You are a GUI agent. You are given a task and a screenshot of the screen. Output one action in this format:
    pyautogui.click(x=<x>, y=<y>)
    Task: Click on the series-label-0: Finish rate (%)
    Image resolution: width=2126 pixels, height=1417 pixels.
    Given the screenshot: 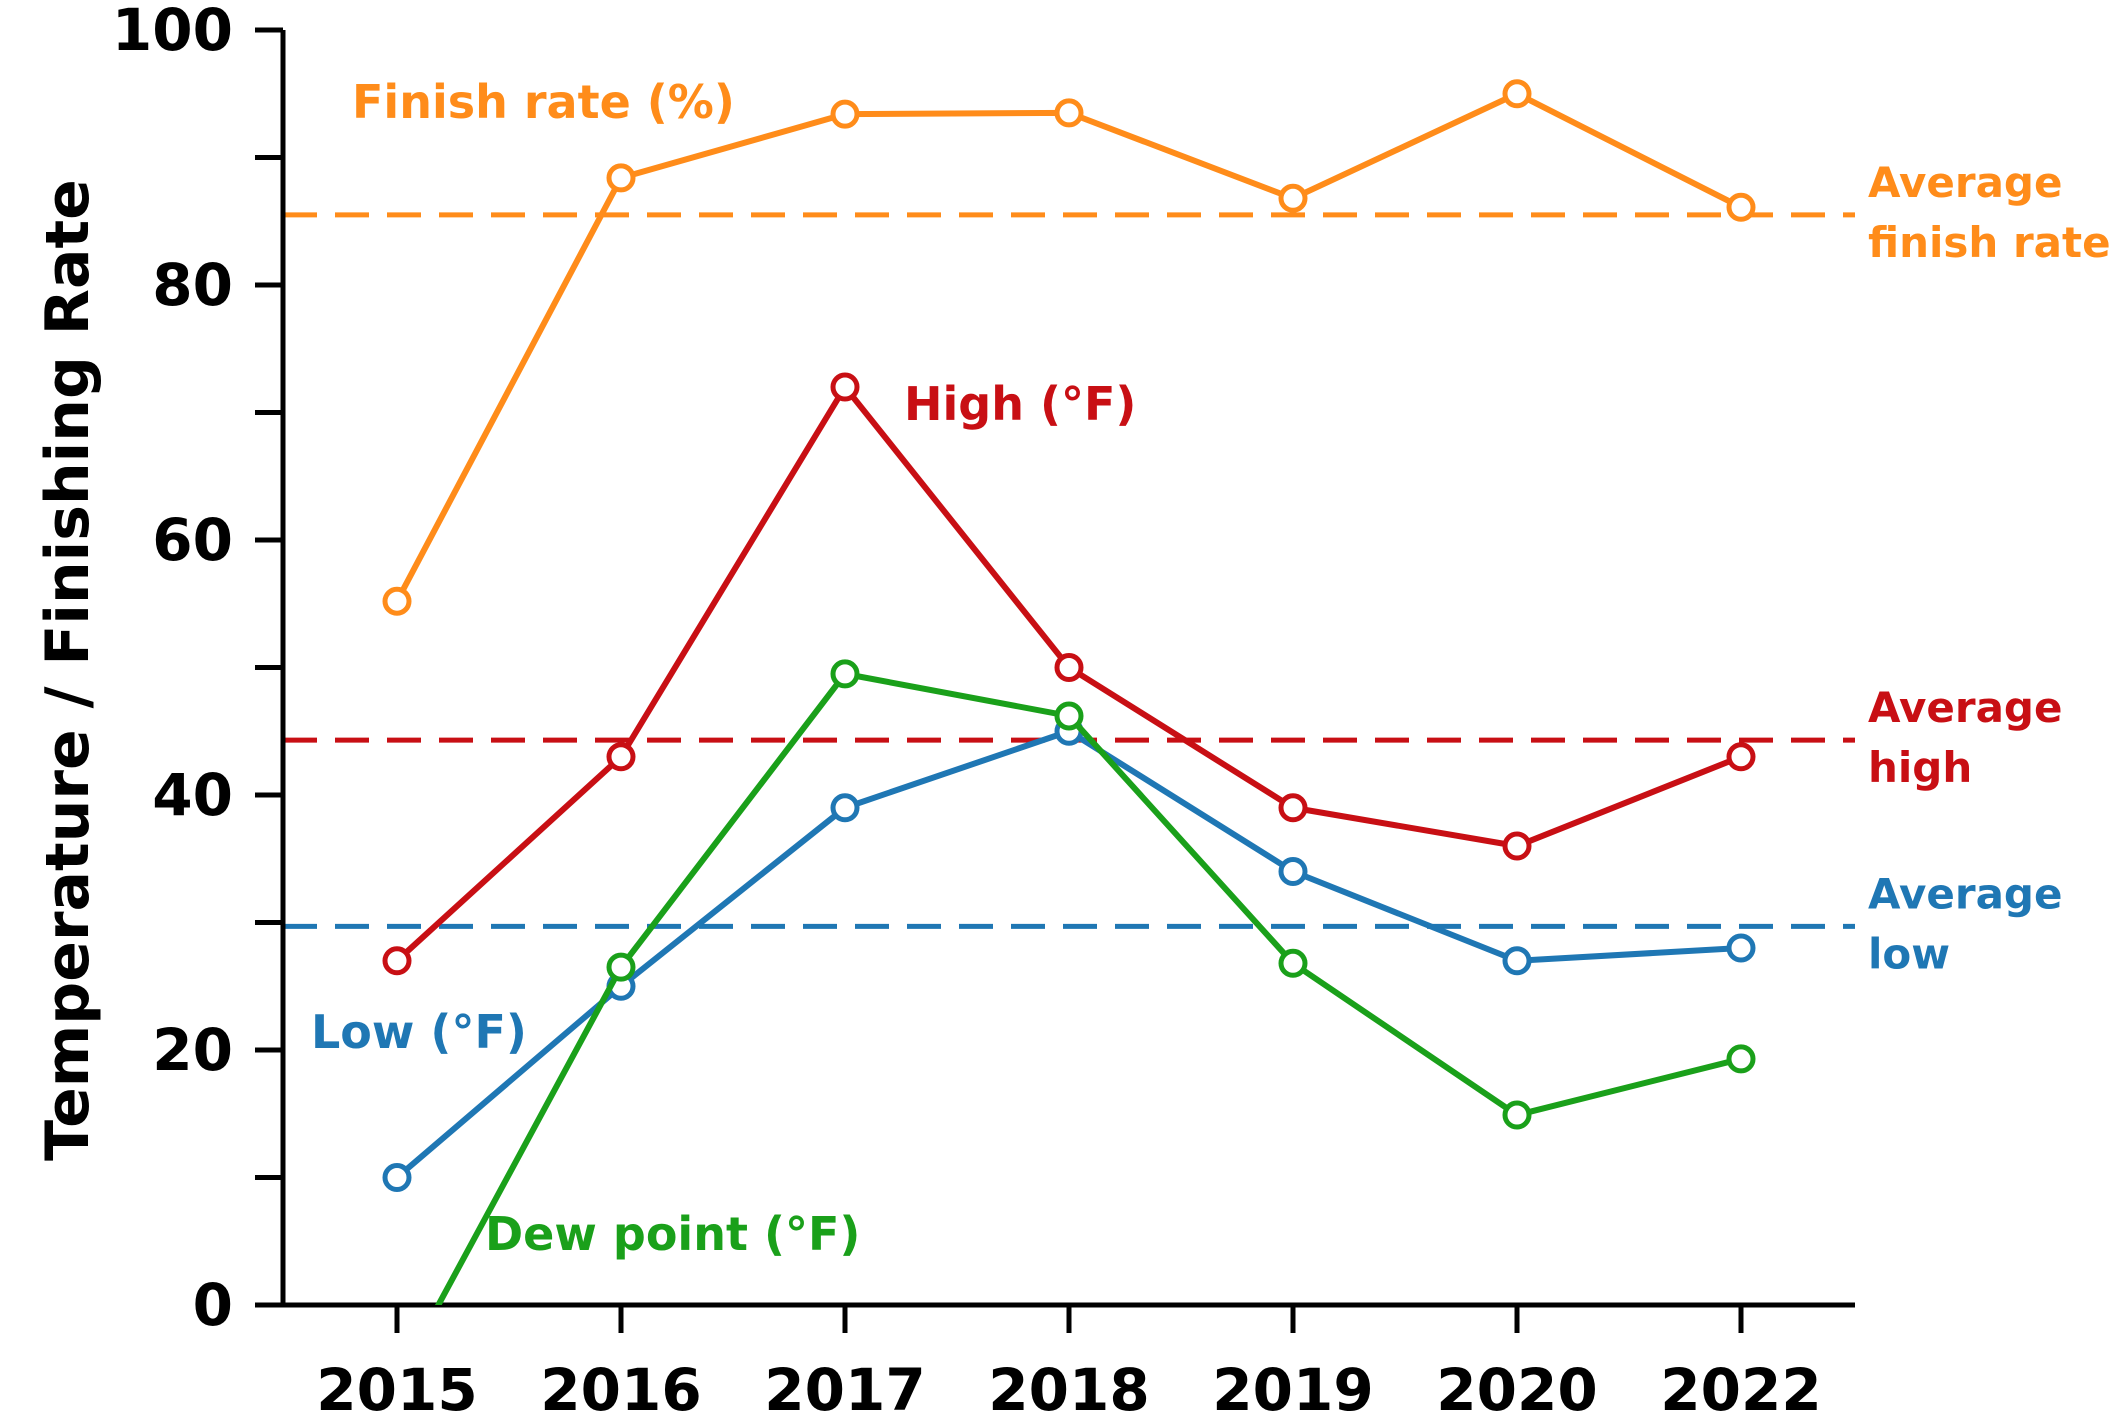 What is the action you would take?
    pyautogui.click(x=543, y=102)
    